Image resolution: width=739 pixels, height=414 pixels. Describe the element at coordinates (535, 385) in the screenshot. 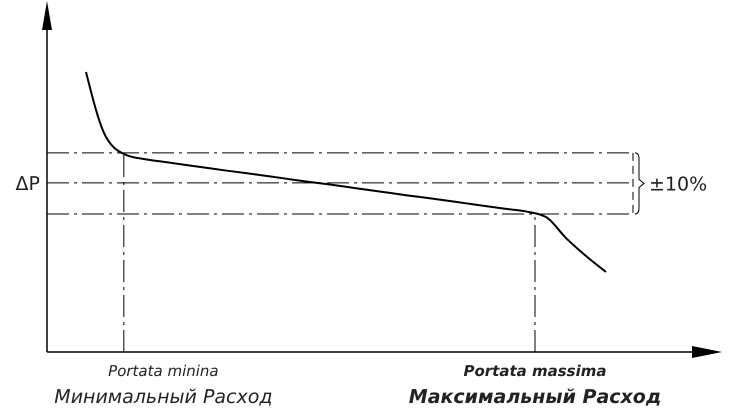

I see `text: Portata massima Максимальный Расход` at that location.